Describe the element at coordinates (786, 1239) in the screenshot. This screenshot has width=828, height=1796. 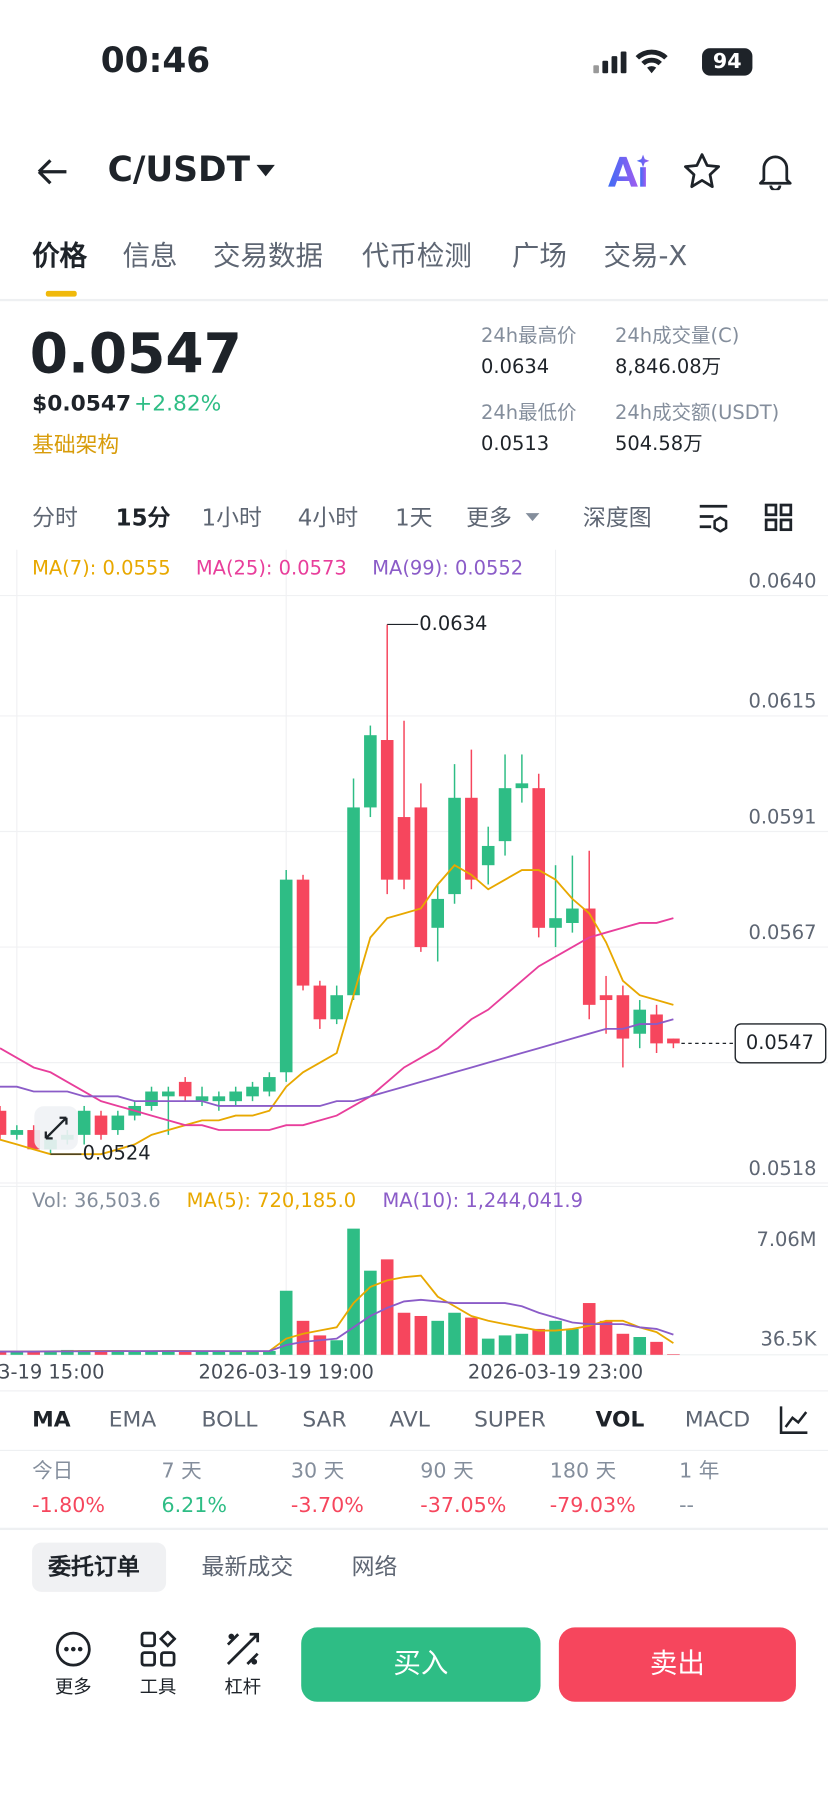
I see `volume-tick-label: 7.06M` at that location.